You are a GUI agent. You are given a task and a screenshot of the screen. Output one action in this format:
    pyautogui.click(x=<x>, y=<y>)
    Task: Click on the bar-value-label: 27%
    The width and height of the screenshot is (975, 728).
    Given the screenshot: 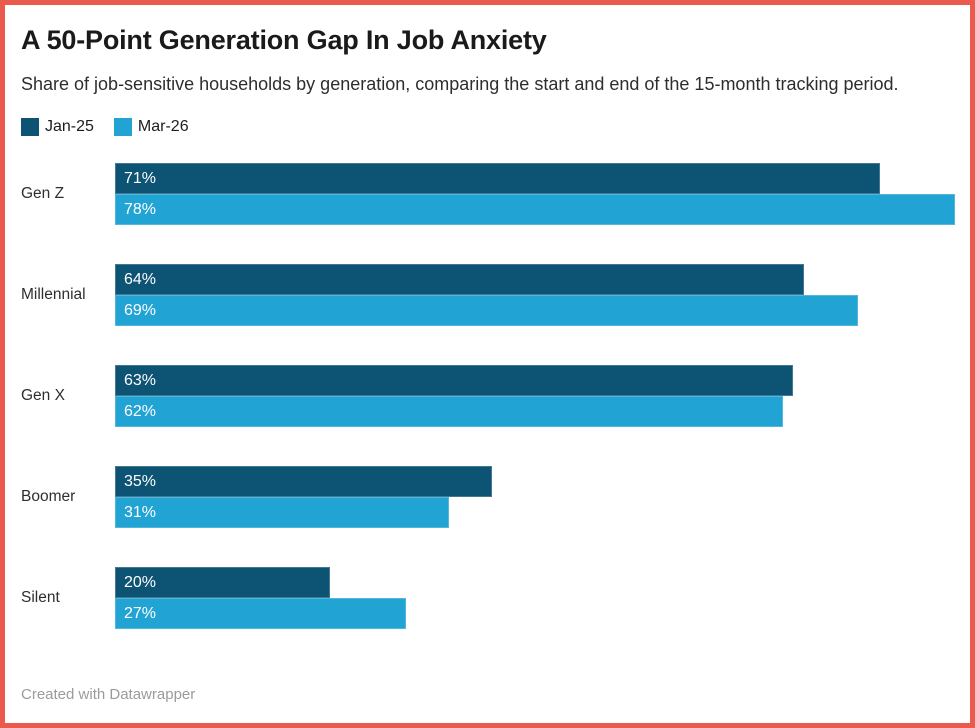 What is the action you would take?
    pyautogui.click(x=140, y=613)
    